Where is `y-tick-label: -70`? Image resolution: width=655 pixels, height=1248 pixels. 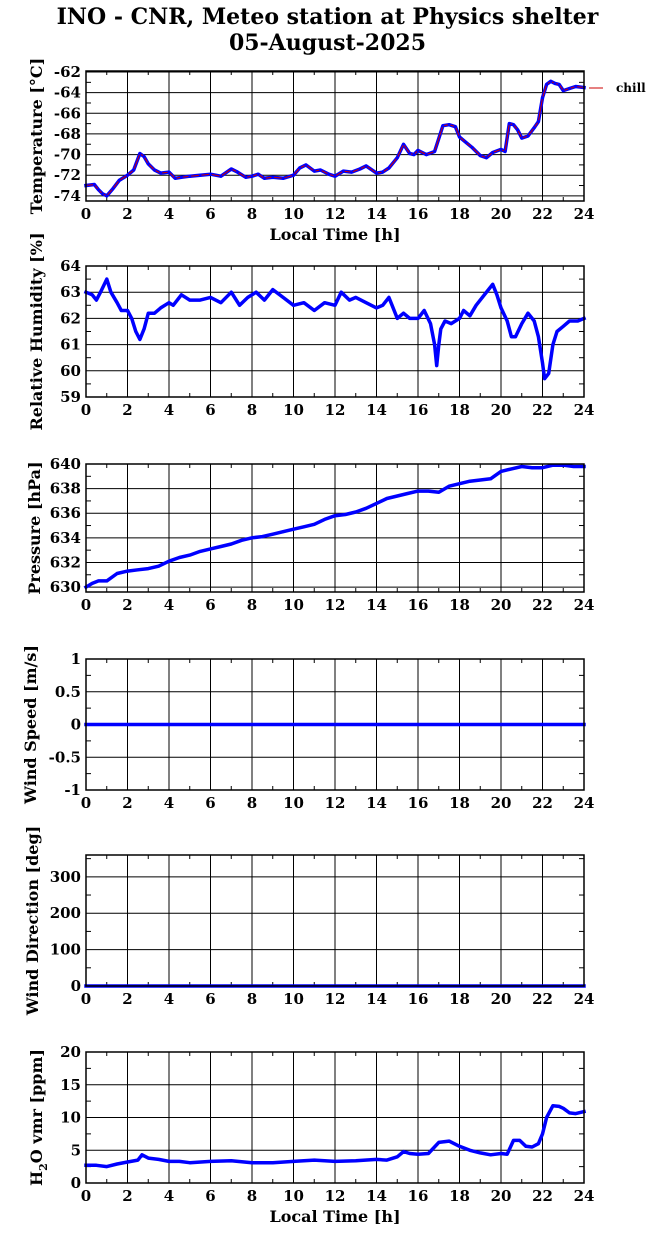 y-tick-label: -70 is located at coordinates (67, 155).